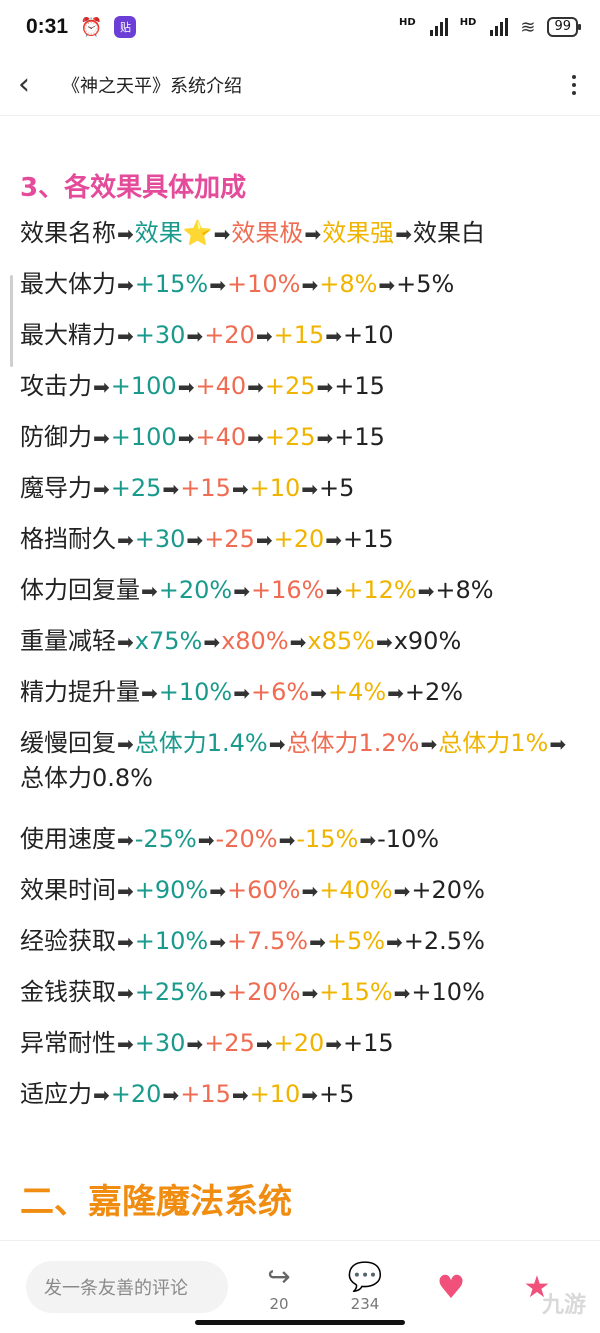 This screenshot has height=1333, width=600. I want to click on star-icon: ⭐, so click(197, 233).